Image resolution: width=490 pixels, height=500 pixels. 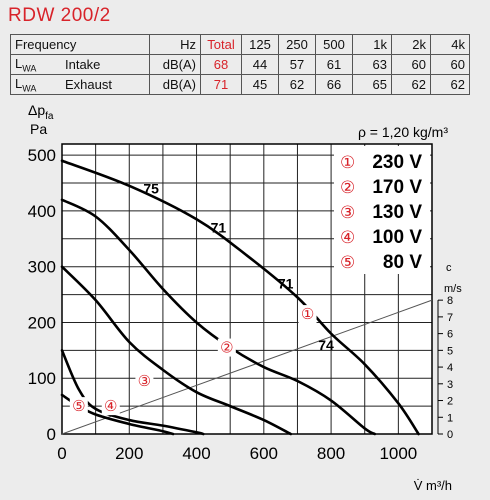 I want to click on curve-marker: ④, so click(x=110, y=406).